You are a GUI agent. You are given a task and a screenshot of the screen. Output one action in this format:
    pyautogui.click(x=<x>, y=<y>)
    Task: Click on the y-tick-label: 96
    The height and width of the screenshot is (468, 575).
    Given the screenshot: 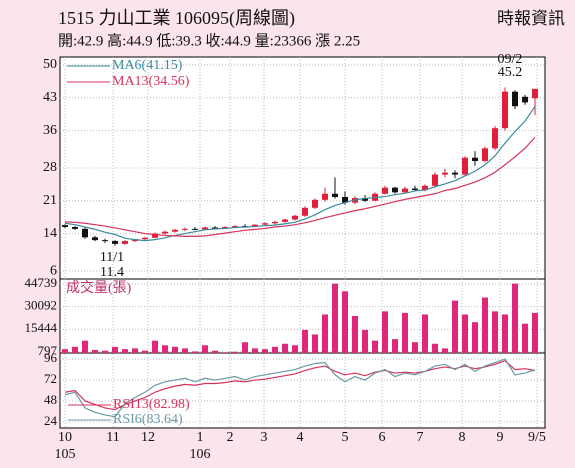 What is the action you would take?
    pyautogui.click(x=51, y=357)
    